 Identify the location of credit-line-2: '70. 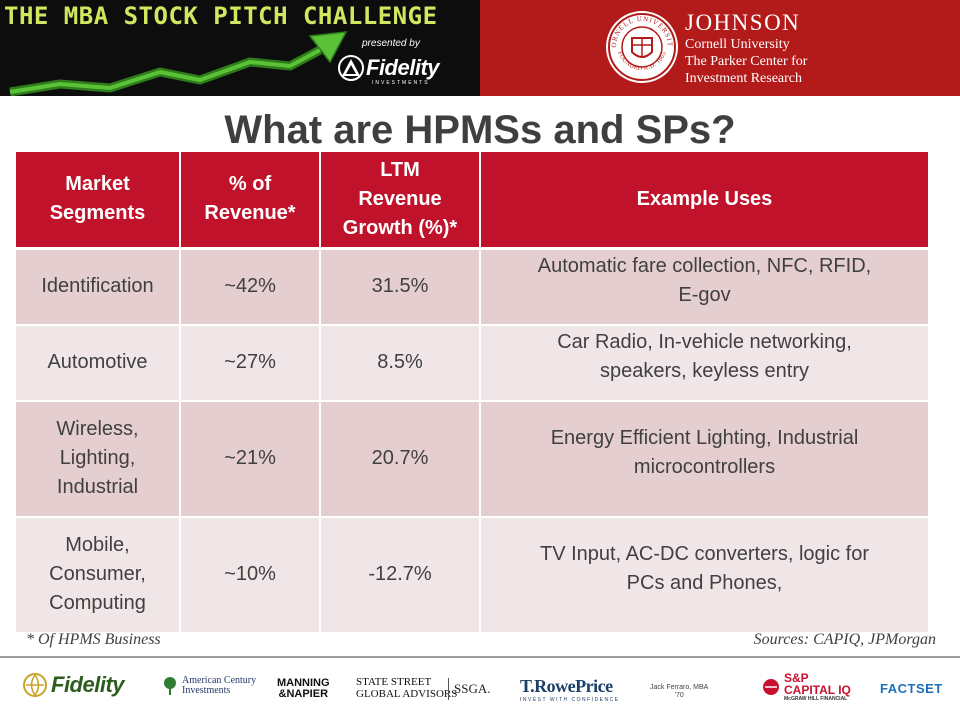
(679, 695).